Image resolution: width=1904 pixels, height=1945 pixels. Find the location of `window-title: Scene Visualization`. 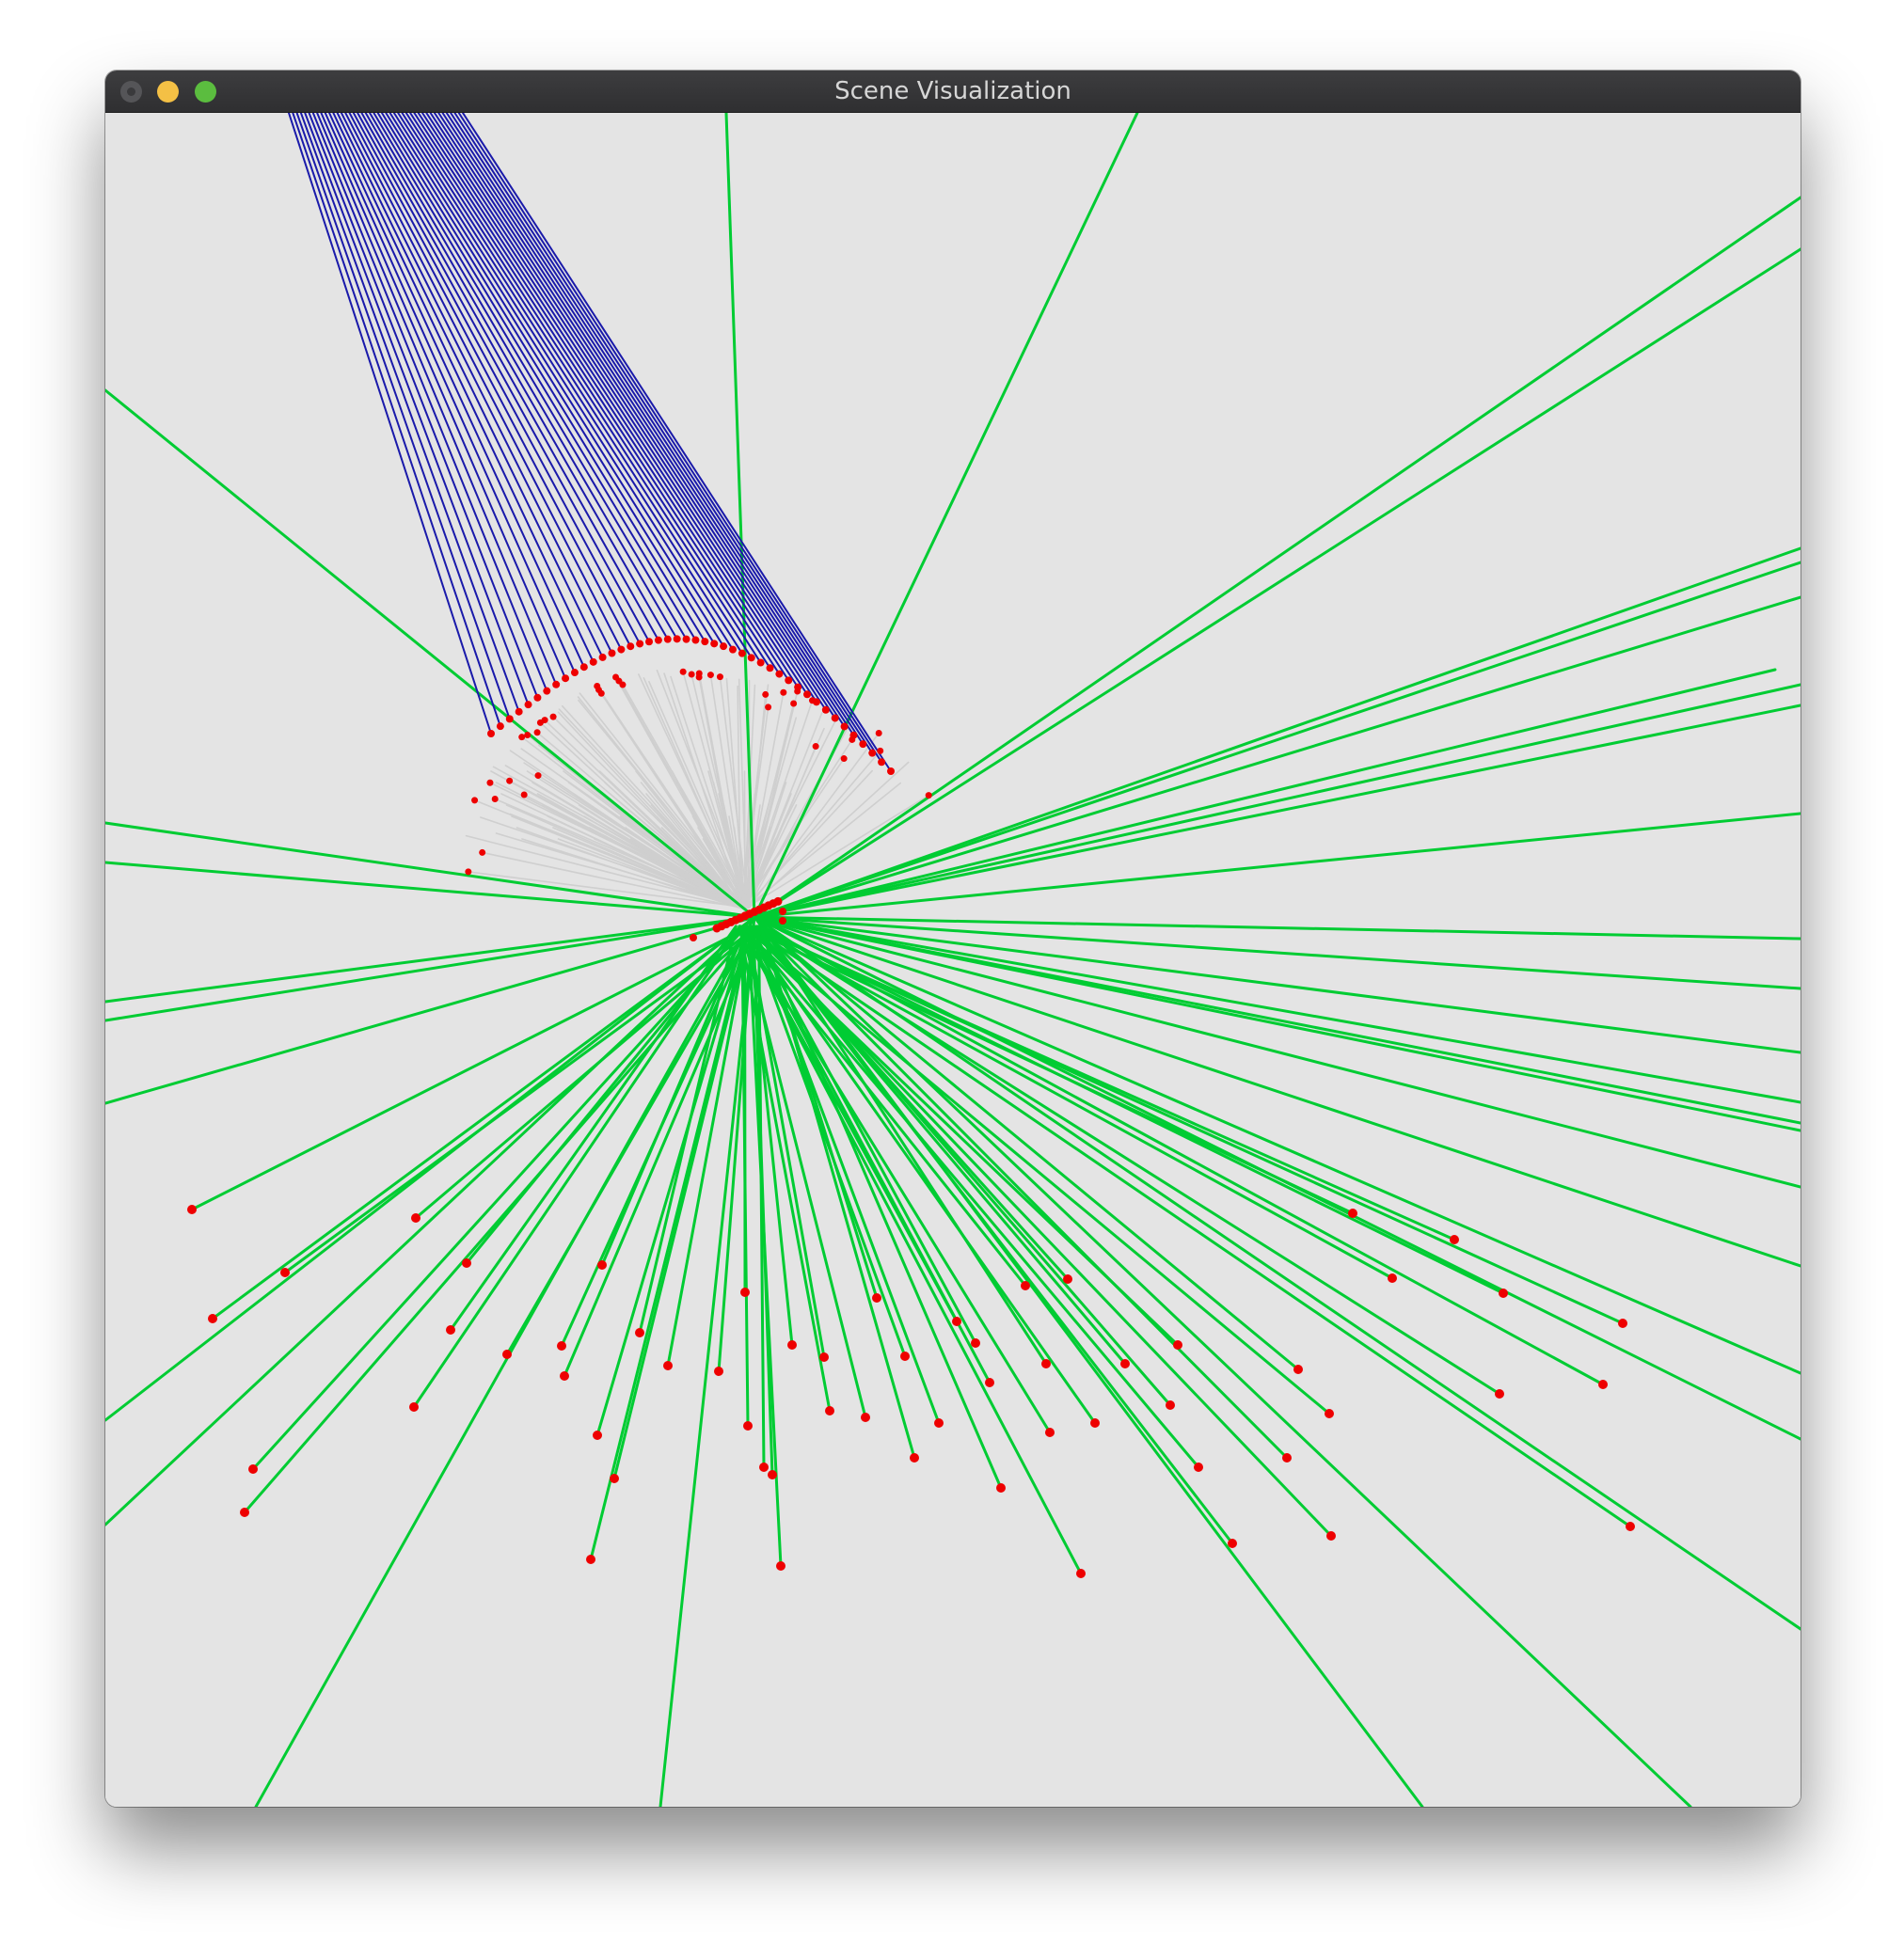

window-title: Scene Visualization is located at coordinates (953, 91).